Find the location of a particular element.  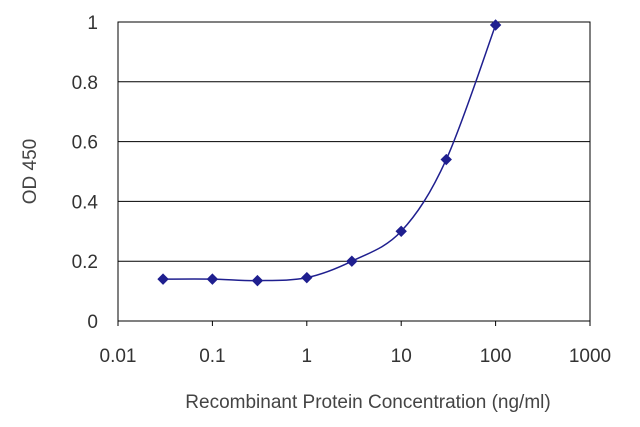

x-axis-tick-labels: 0.01 0.1 1 10 100 1000 is located at coordinates (356, 356).